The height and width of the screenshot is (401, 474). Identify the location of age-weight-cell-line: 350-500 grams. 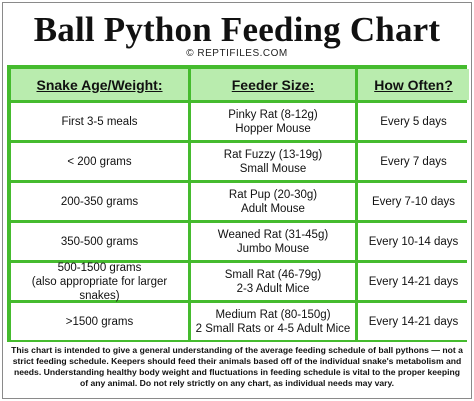
(99, 241).